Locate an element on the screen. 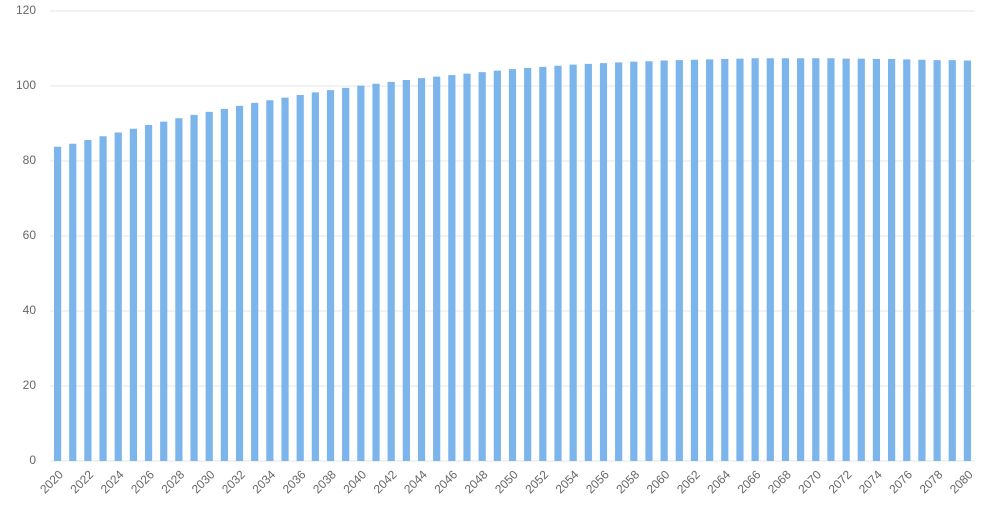 The width and height of the screenshot is (995, 510). x-tick-label: 2064 is located at coordinates (718, 481).